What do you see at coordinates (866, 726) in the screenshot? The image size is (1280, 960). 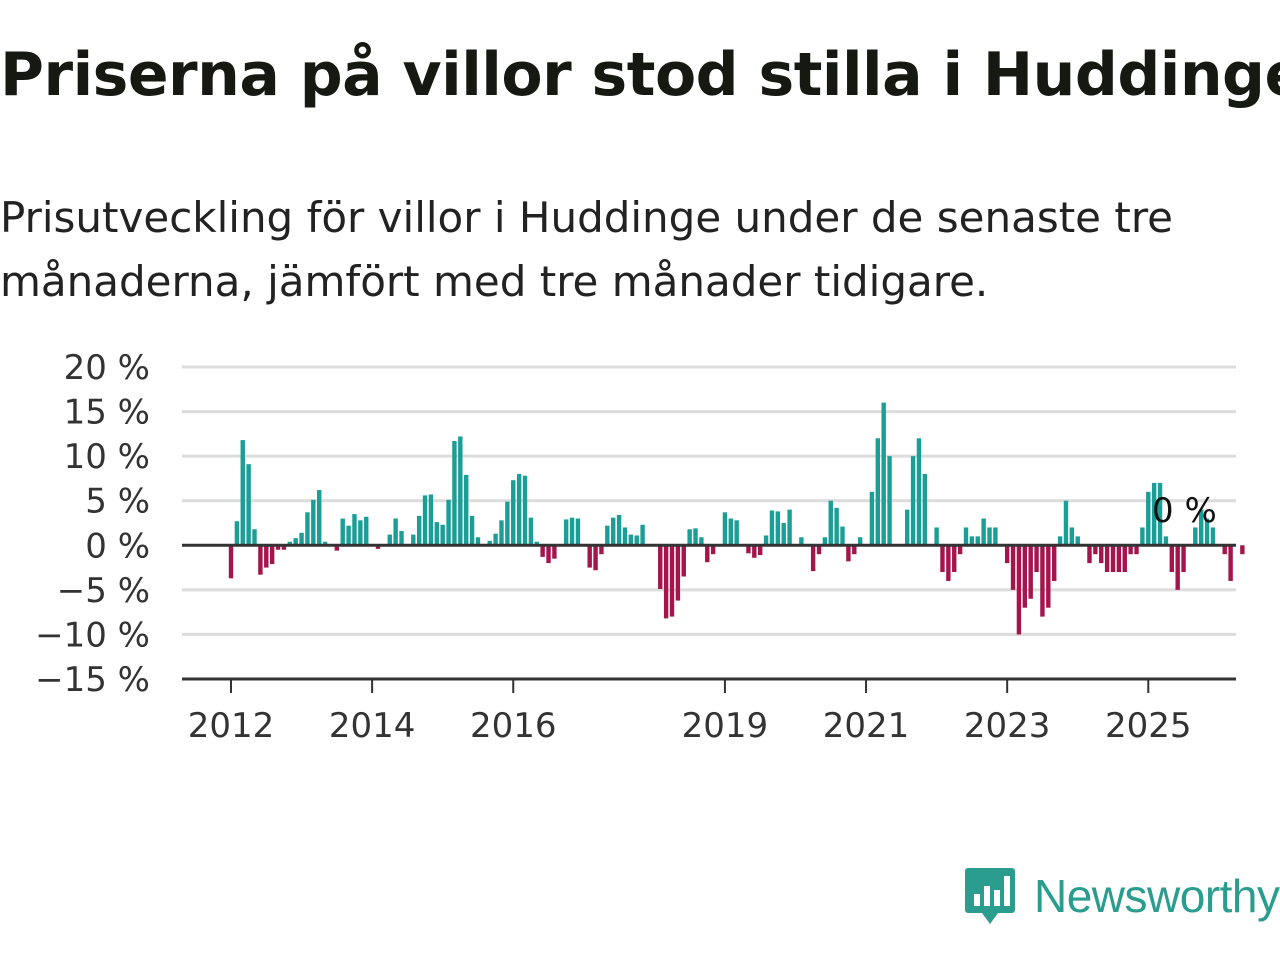 I see `x-tick-label: 2021` at bounding box center [866, 726].